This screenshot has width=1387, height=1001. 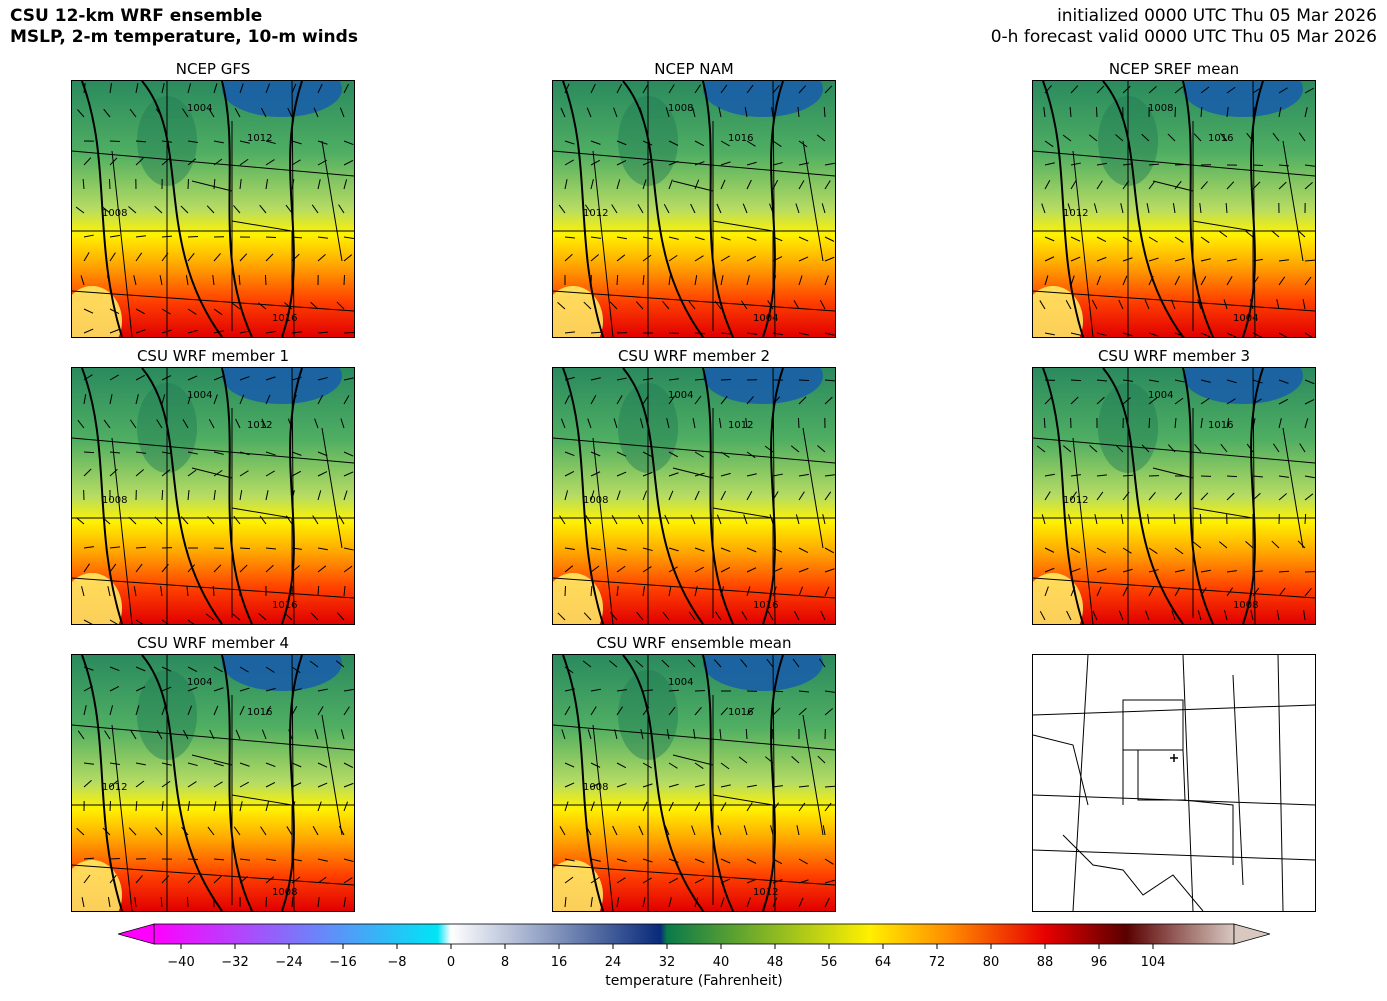 What do you see at coordinates (97, 598) in the screenshot?
I see `coastal-region` at bounding box center [97, 598].